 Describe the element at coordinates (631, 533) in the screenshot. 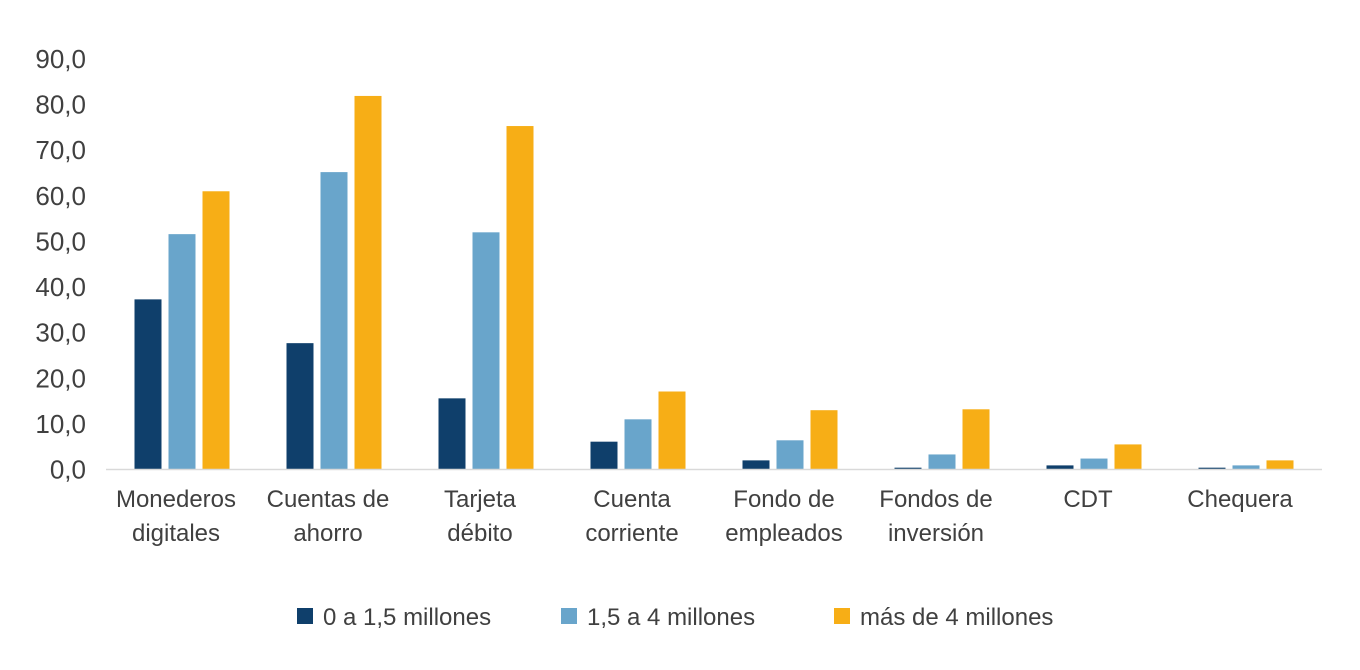

I see `x-tick-label: corriente` at that location.